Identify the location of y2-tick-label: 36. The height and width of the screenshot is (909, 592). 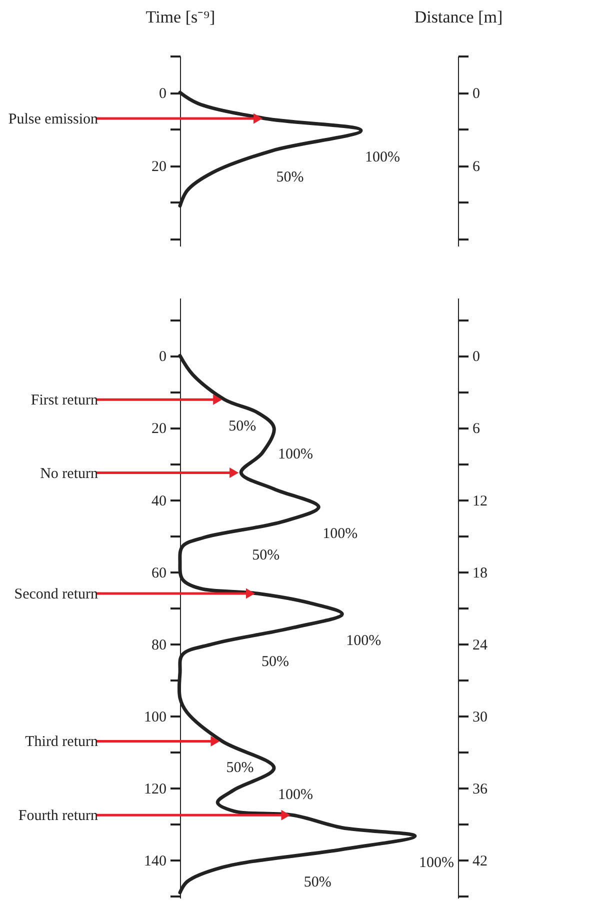
(480, 790).